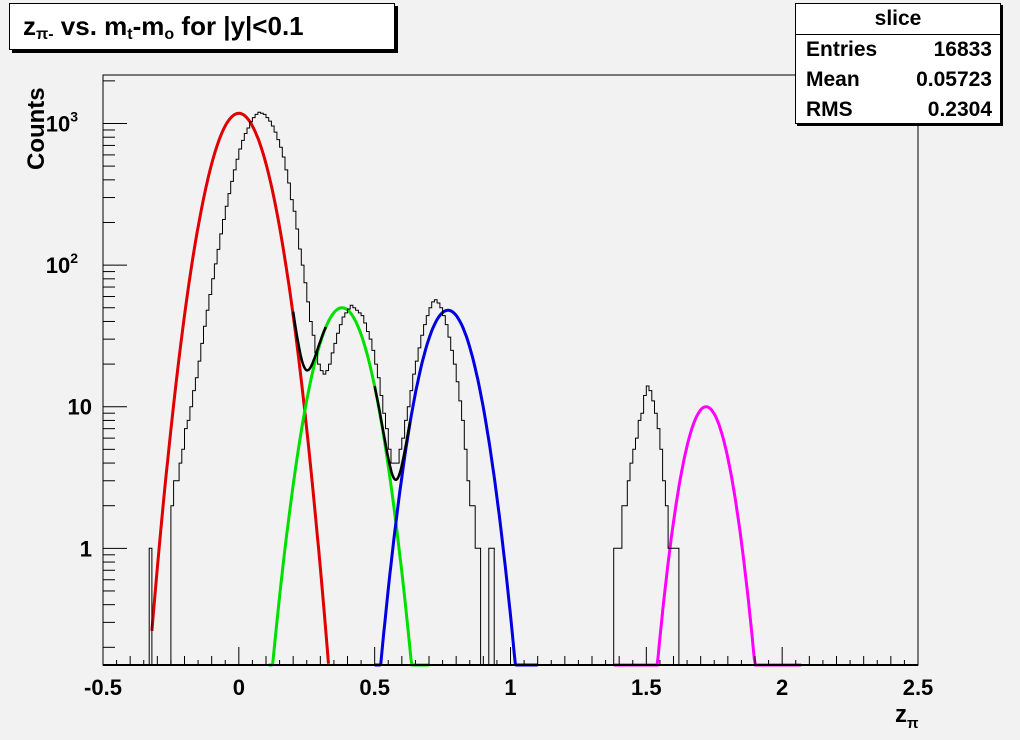 The height and width of the screenshot is (740, 1020). What do you see at coordinates (374, 687) in the screenshot?
I see `x-tick-label: 0.5` at bounding box center [374, 687].